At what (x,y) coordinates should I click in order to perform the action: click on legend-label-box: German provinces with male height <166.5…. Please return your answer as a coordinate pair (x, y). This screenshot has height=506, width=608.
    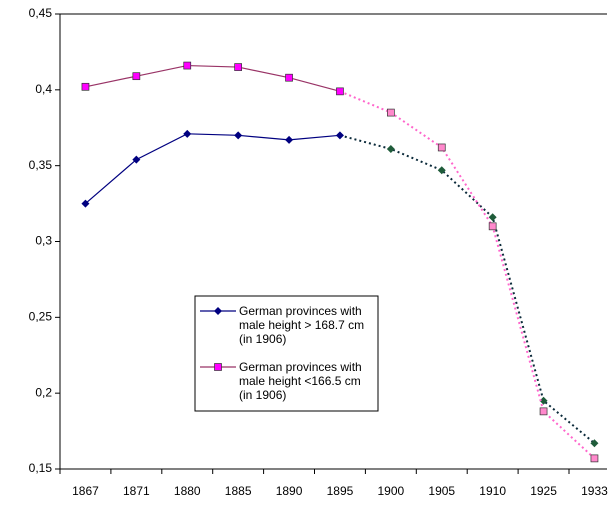
    Looking at the image, I should click on (300, 381).